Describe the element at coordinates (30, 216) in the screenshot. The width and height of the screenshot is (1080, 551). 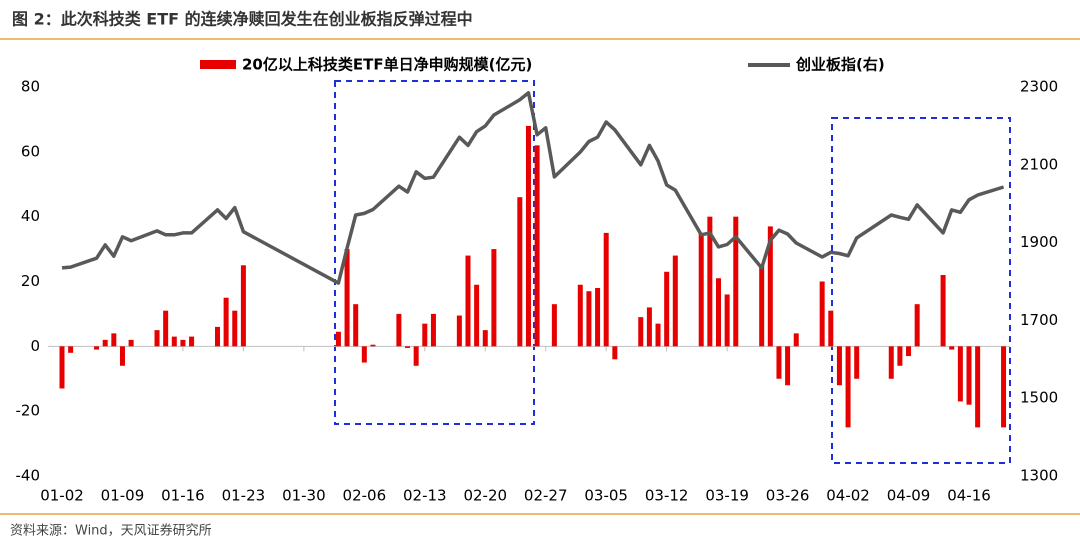
I see `y-tick-label: 40` at that location.